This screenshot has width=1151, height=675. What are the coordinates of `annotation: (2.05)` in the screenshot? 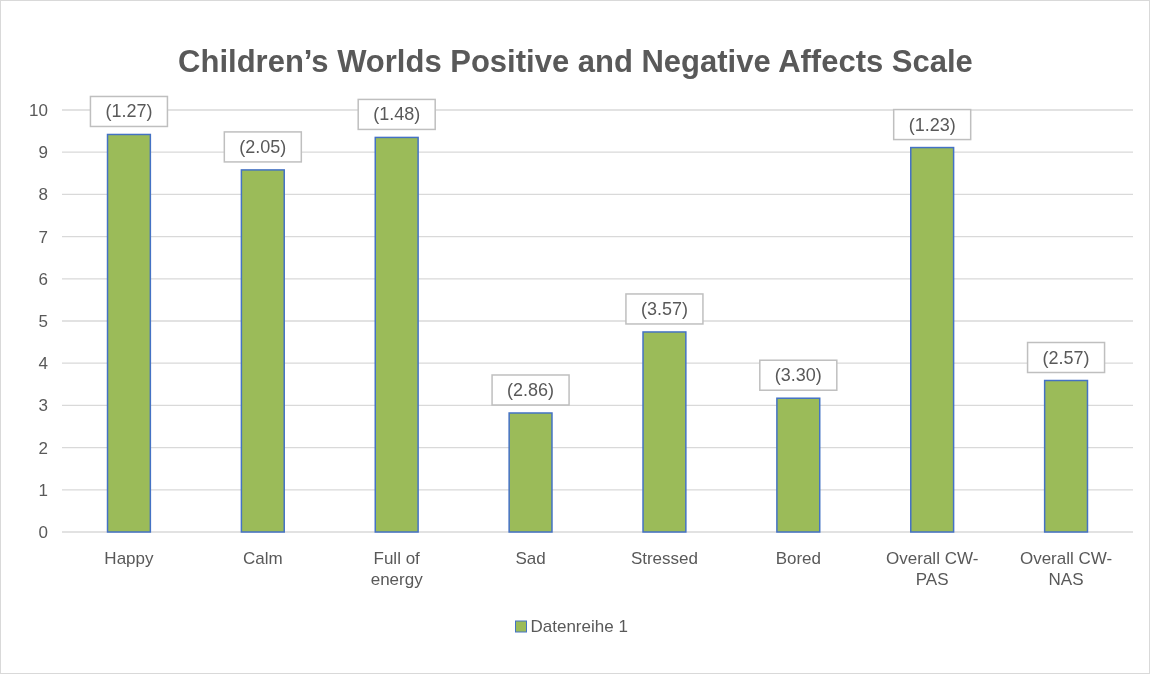 It's located at (263, 146).